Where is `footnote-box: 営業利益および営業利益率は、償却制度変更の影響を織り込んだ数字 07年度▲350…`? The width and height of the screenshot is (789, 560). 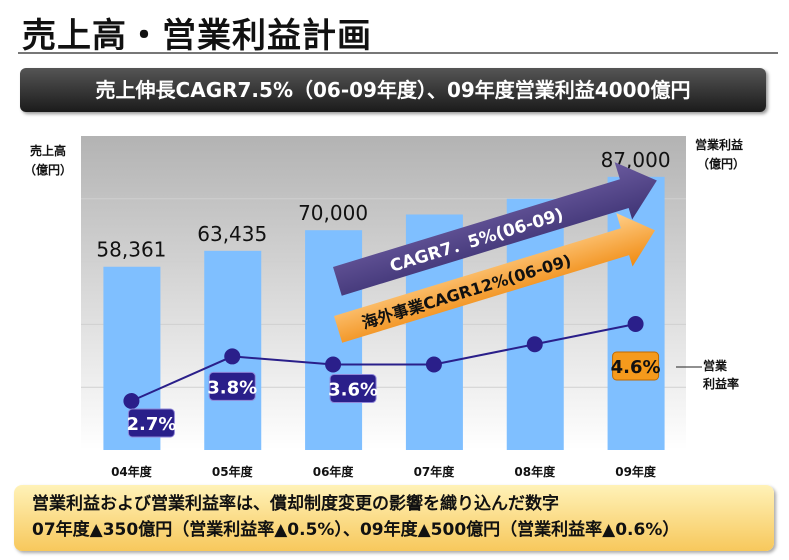 footnote-box: 営業利益および営業利益率は、償却制度変更の影響を織り込んだ数字 07年度▲350… is located at coordinates (394, 518).